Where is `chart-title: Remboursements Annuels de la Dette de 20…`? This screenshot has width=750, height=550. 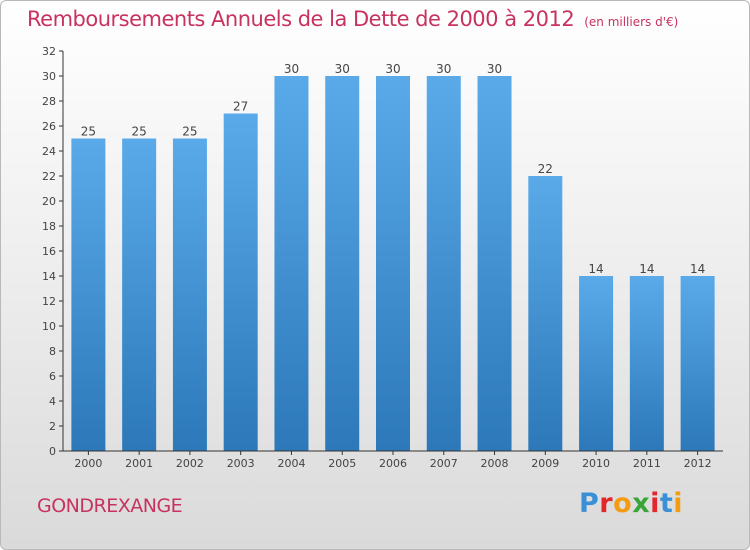 chart-title: Remboursements Annuels de la Dette de 20… is located at coordinates (352, 19).